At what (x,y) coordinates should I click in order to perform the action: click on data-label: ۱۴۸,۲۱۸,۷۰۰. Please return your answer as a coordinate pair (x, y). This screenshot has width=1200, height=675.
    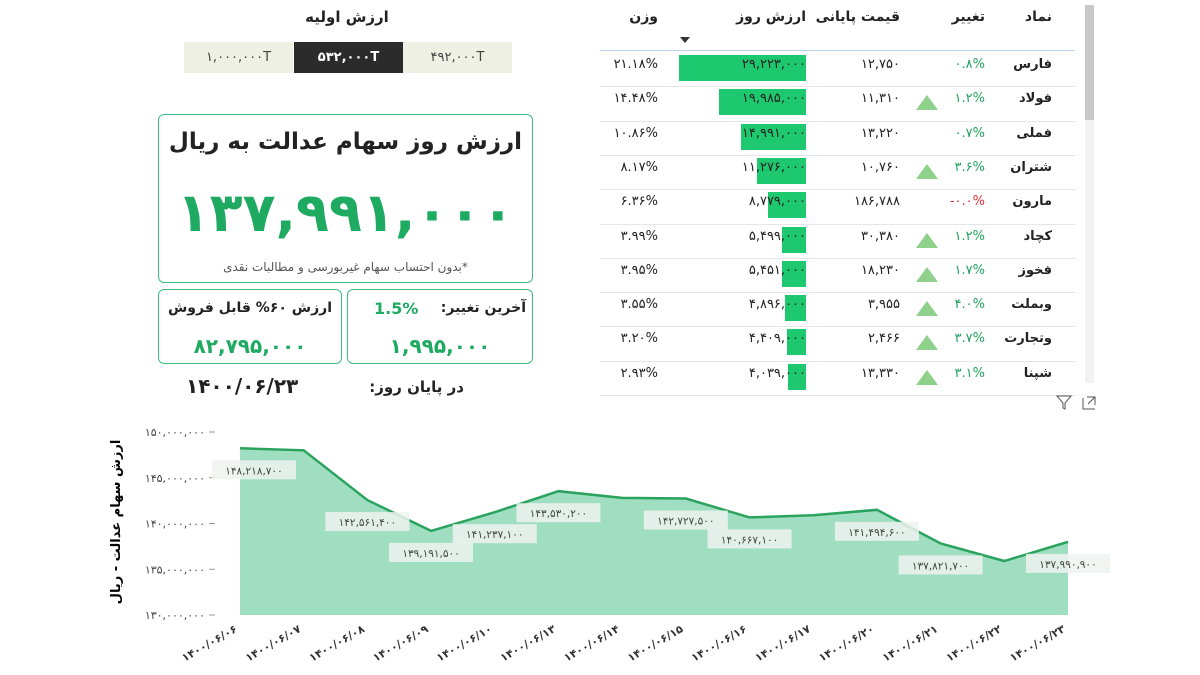
    Looking at the image, I should click on (253, 471).